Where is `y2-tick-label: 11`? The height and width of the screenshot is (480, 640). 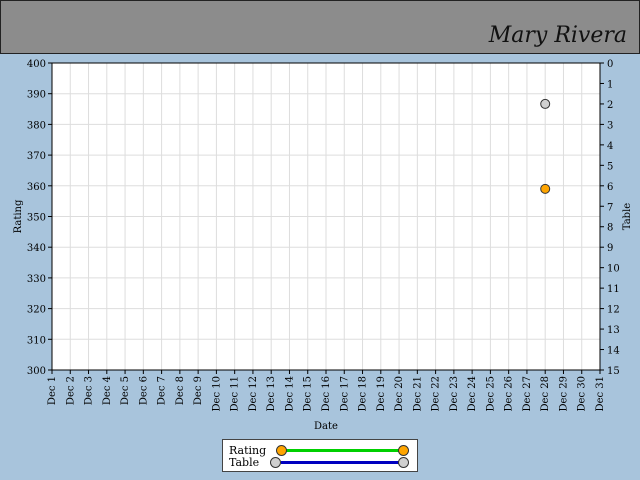
y2-tick-label: 11 is located at coordinates (613, 289).